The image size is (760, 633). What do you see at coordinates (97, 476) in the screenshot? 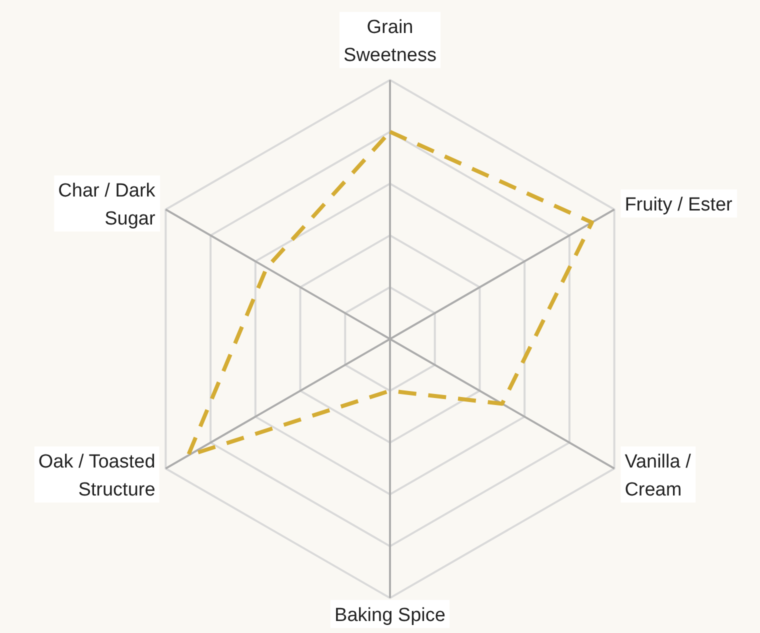
I see `spoke-label: Oak / Toasted Structure` at bounding box center [97, 476].